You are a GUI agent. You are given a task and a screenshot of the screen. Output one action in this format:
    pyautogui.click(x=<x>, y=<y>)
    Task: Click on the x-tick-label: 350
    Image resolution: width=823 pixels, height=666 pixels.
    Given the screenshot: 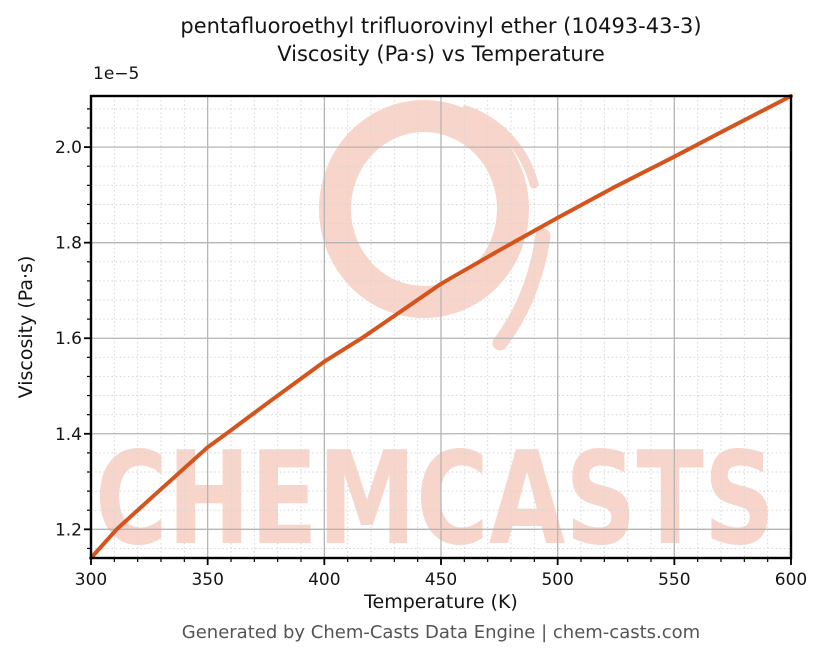 What is the action you would take?
    pyautogui.click(x=207, y=580)
    